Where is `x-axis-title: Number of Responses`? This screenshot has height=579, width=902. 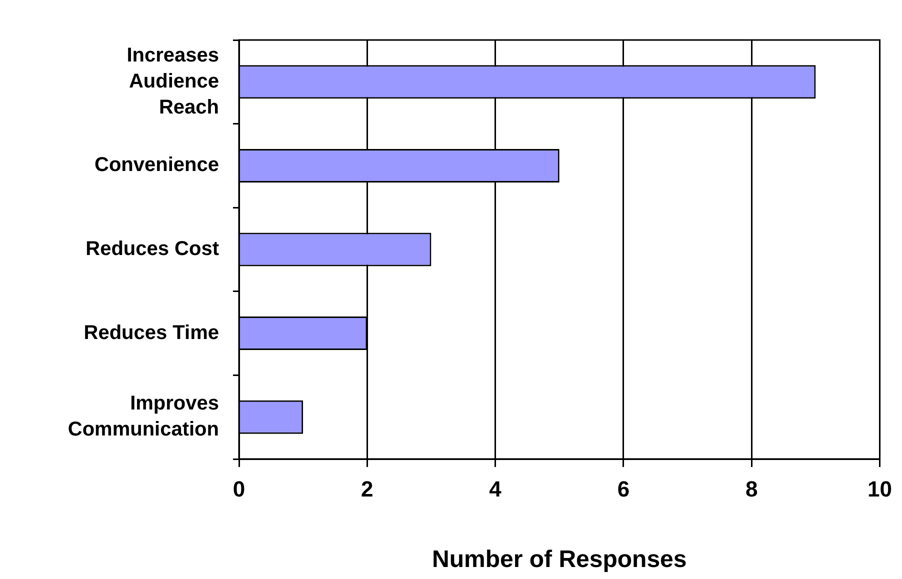
x-axis-title: Number of Responses is located at coordinates (559, 560).